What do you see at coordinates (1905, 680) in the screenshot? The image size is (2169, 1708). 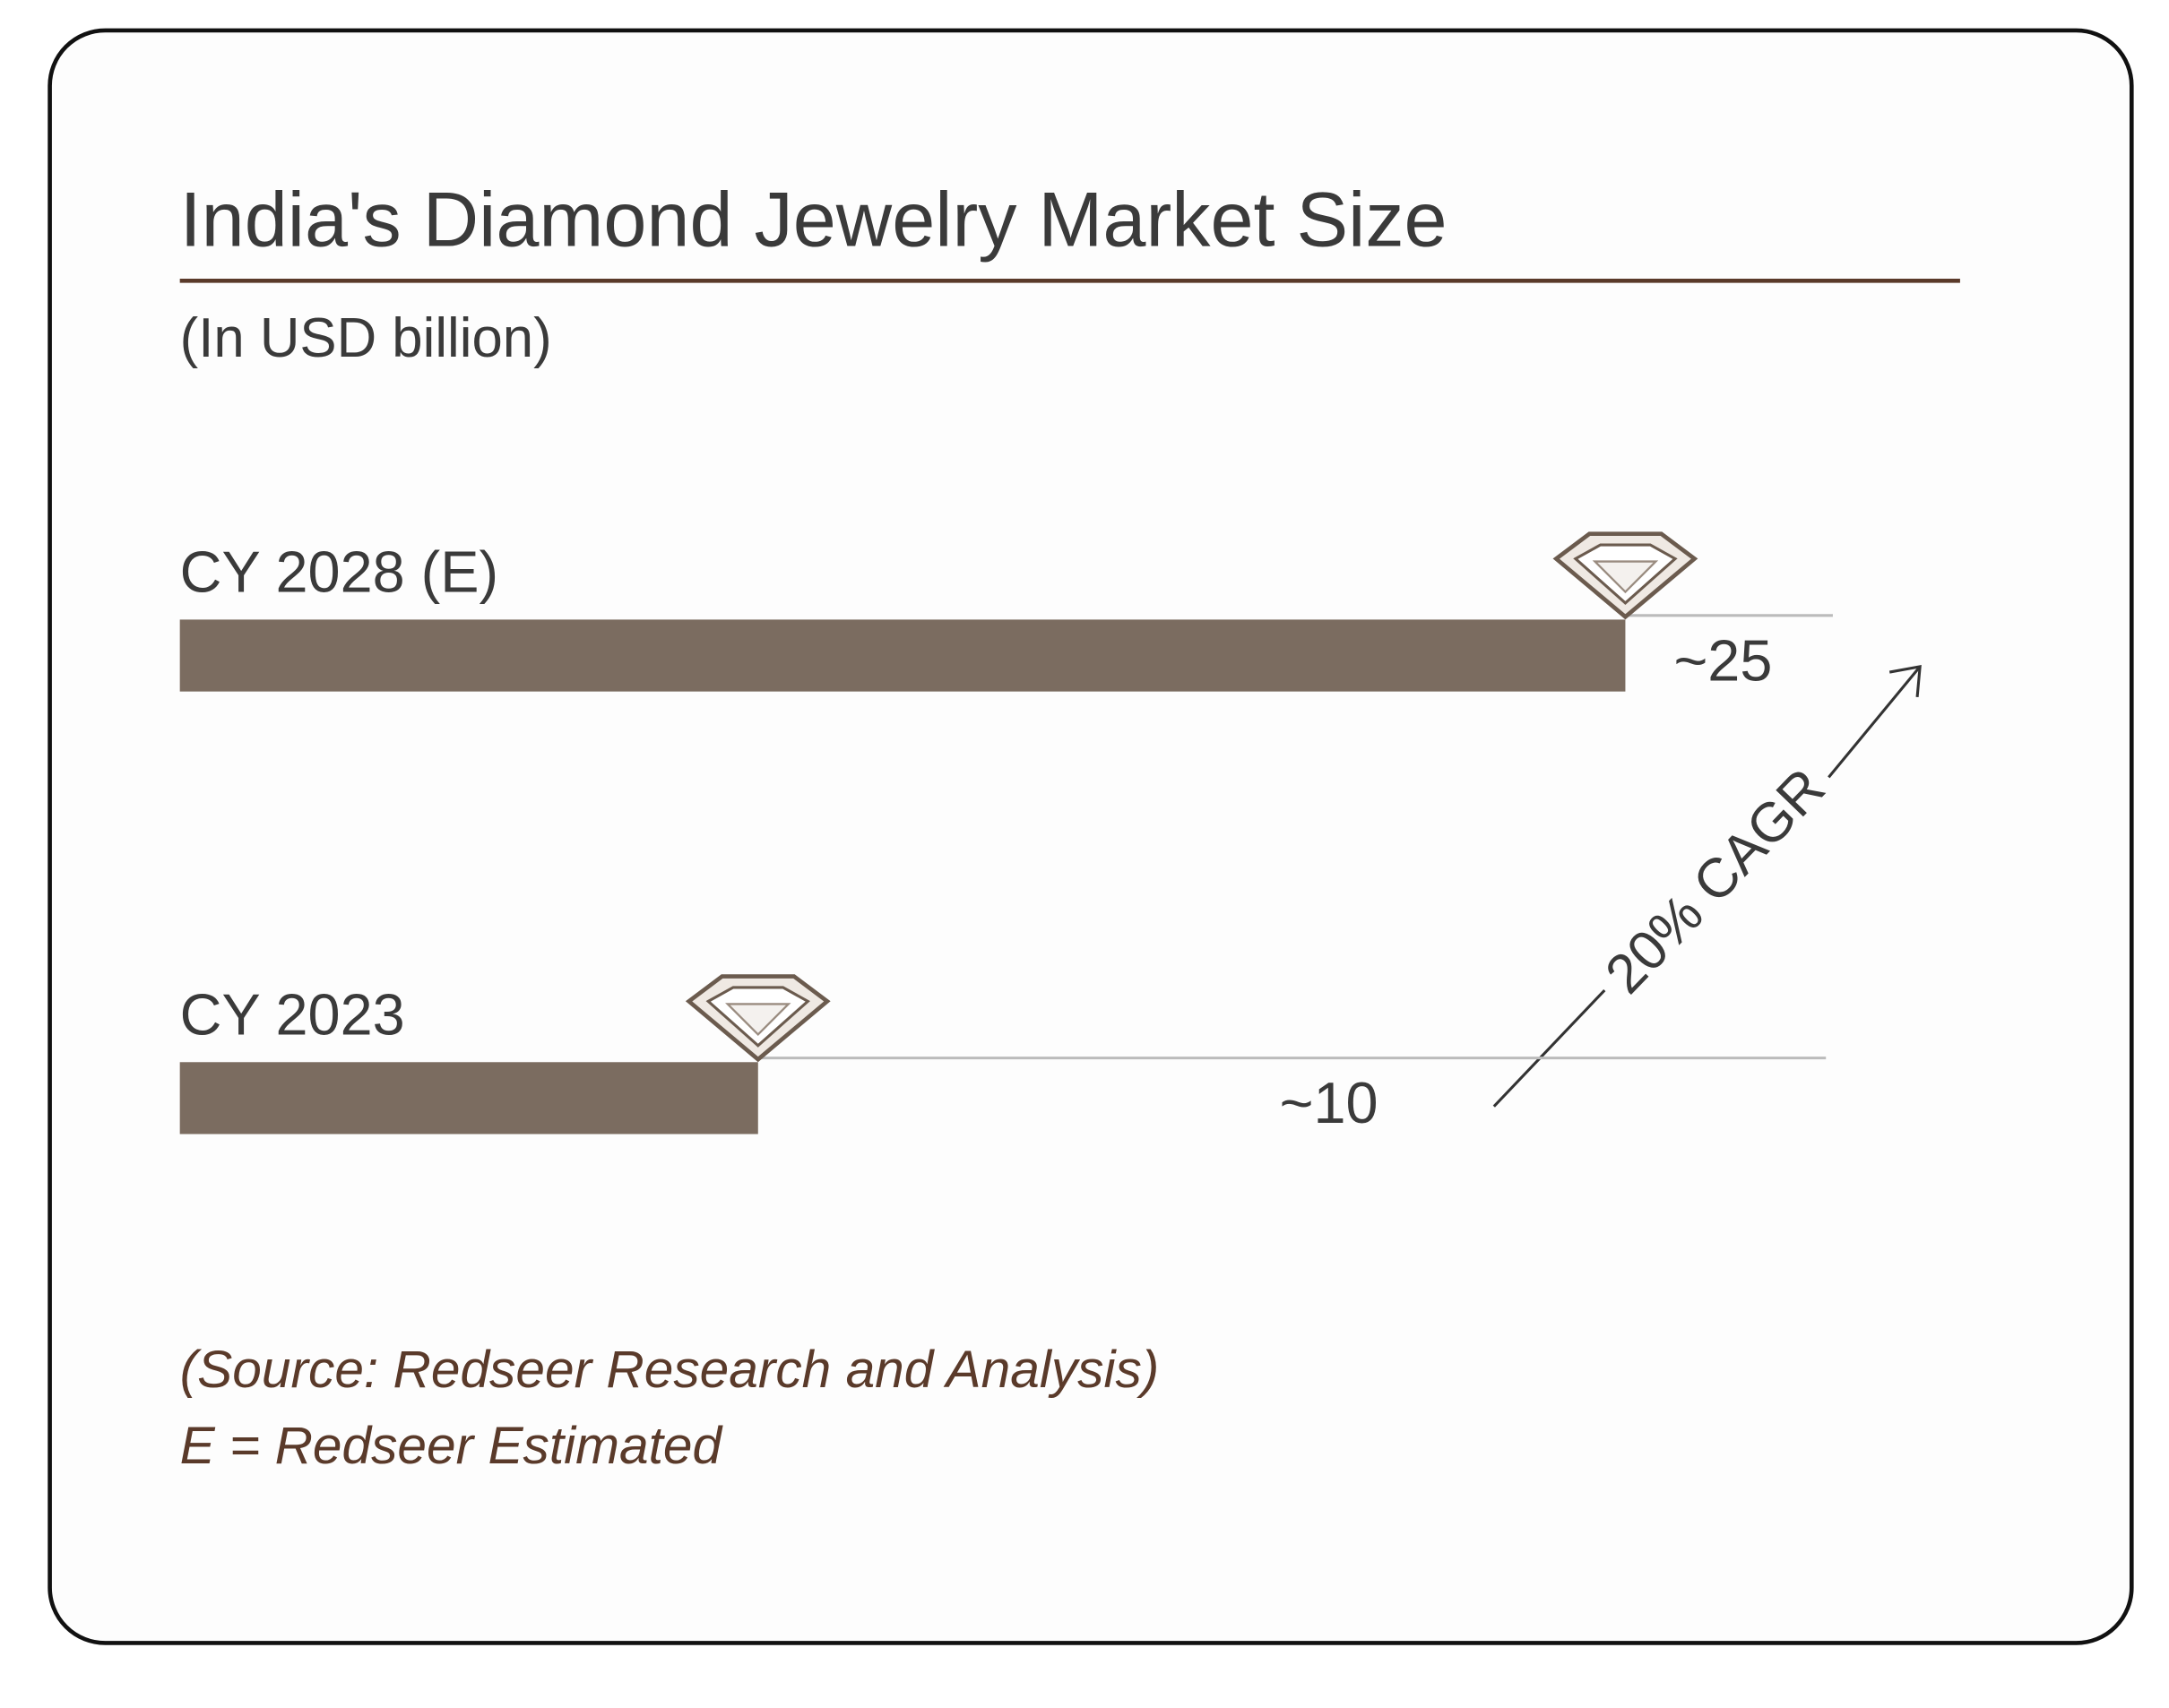 I see `cagr-arrowhead` at bounding box center [1905, 680].